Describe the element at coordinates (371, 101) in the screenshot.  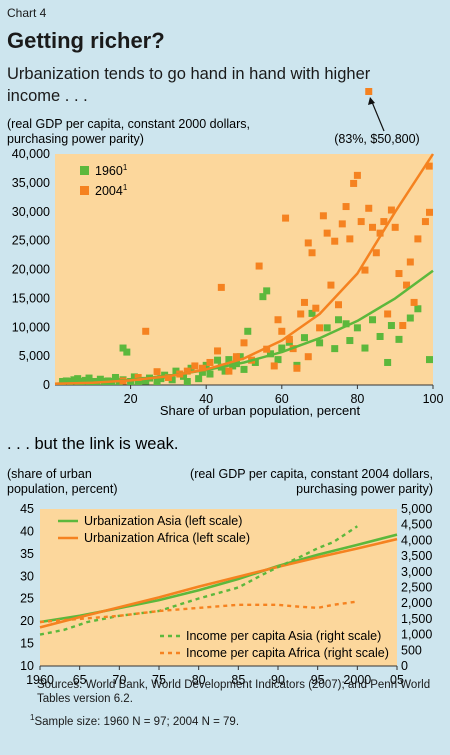
I see `outlier-arrowhead` at that location.